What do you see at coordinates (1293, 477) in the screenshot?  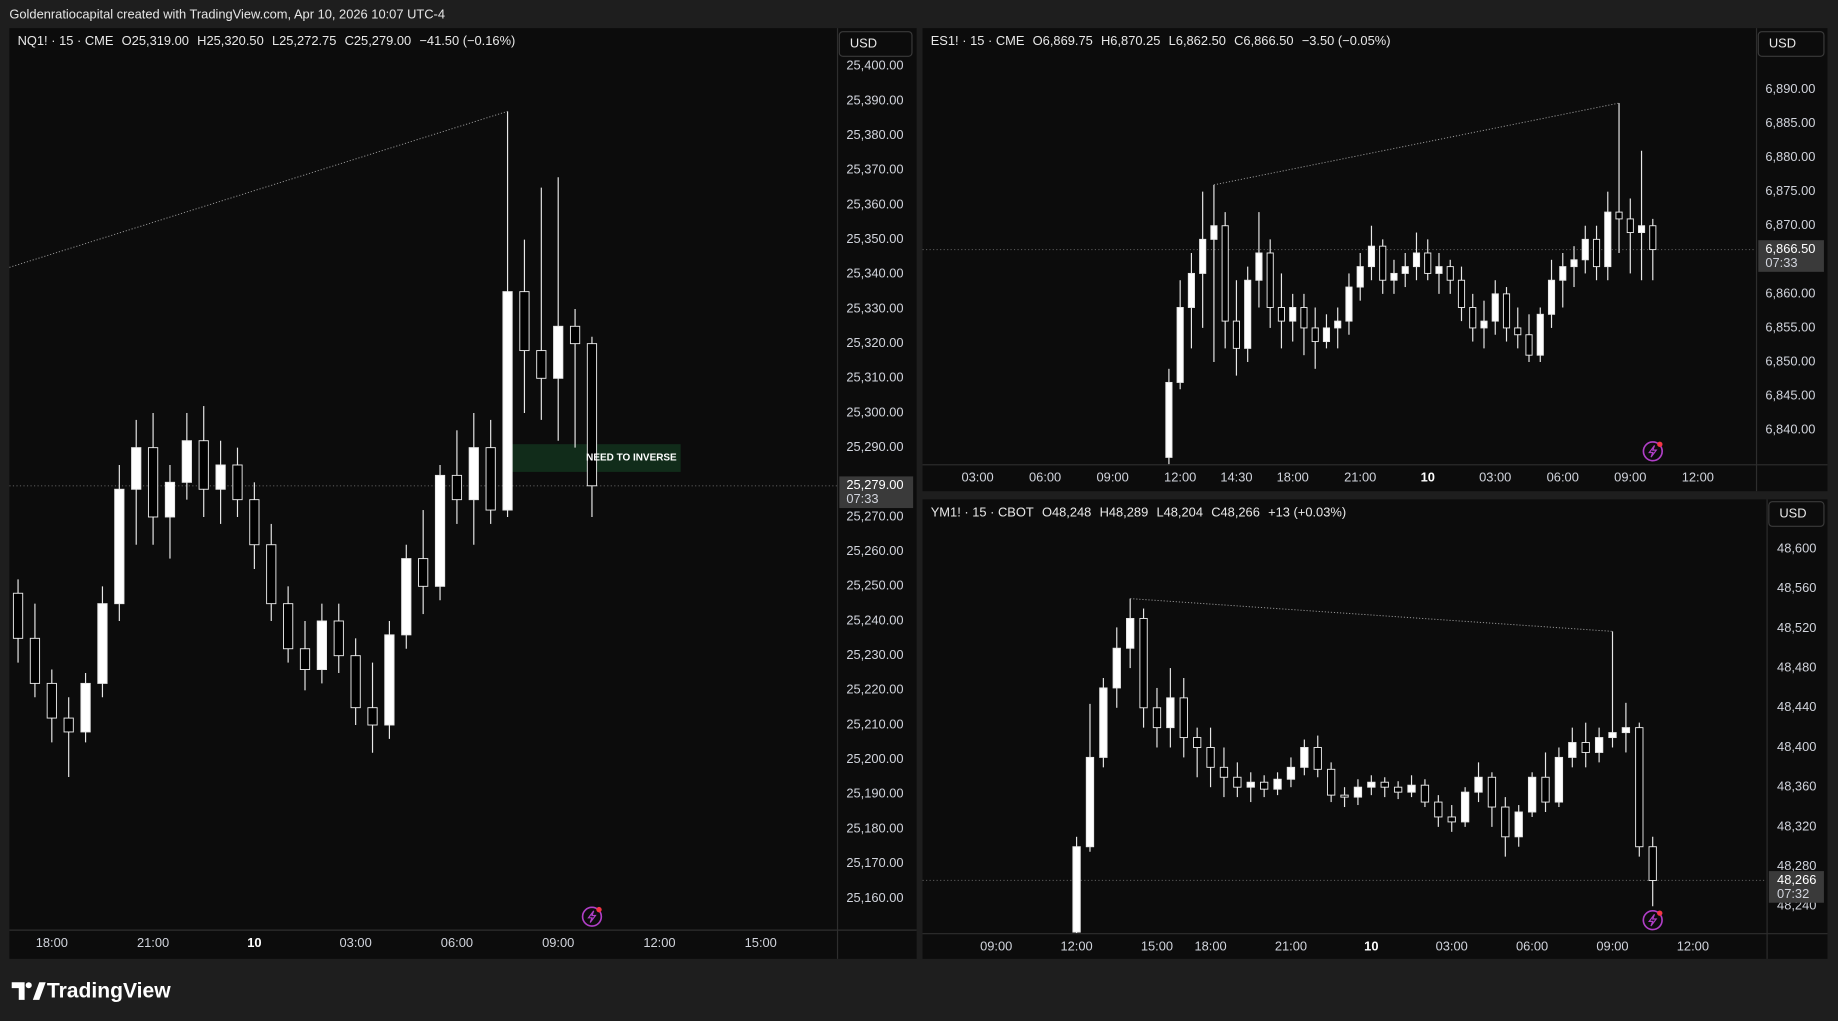 I see `x-tick-label: 18:00` at bounding box center [1293, 477].